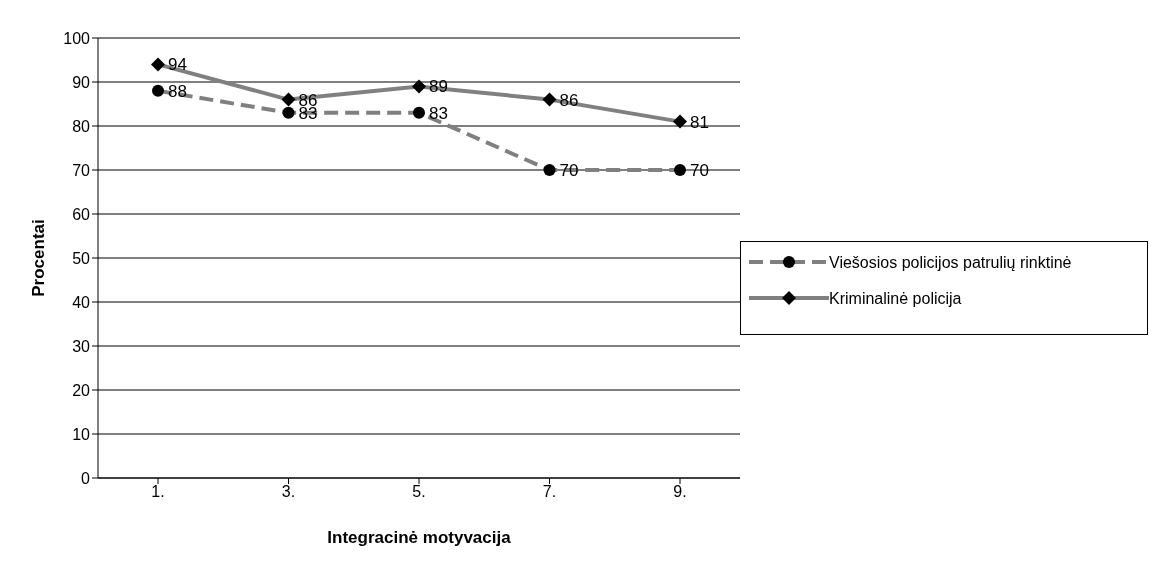  What do you see at coordinates (895, 299) in the screenshot?
I see `legend-label: Kriminalinė policija` at bounding box center [895, 299].